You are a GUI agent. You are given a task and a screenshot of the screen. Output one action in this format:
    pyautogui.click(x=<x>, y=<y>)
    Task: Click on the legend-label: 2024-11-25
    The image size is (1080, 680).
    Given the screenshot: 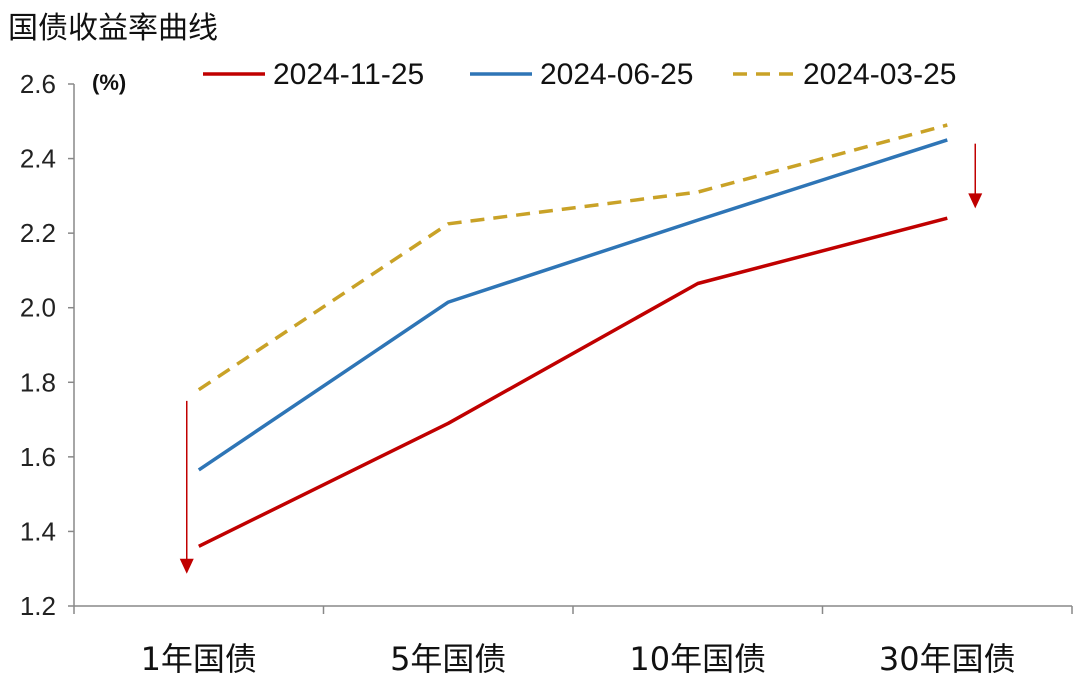 What is the action you would take?
    pyautogui.click(x=348, y=74)
    